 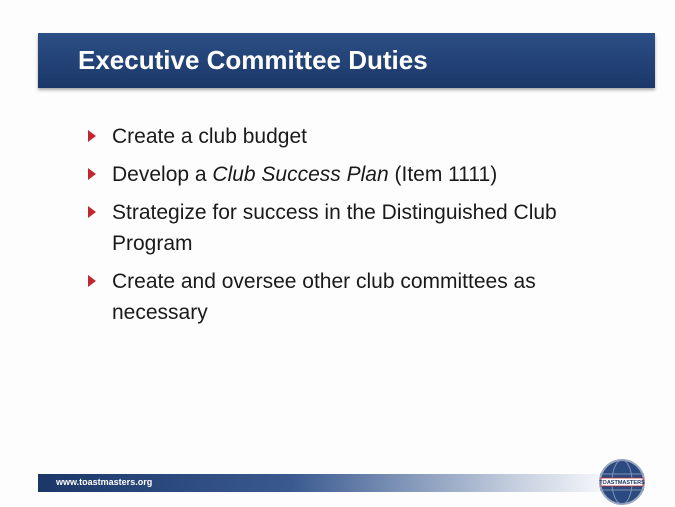 I want to click on logo-text: TOASTMASTERS, so click(x=622, y=483).